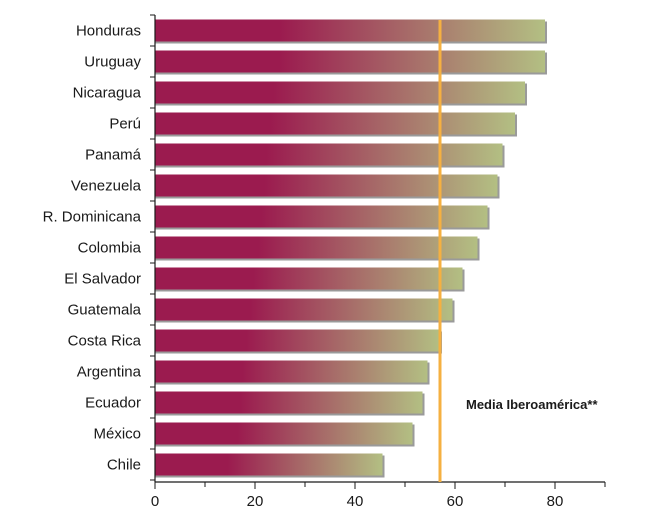 The image size is (650, 513). I want to click on category-label: México, so click(117, 434).